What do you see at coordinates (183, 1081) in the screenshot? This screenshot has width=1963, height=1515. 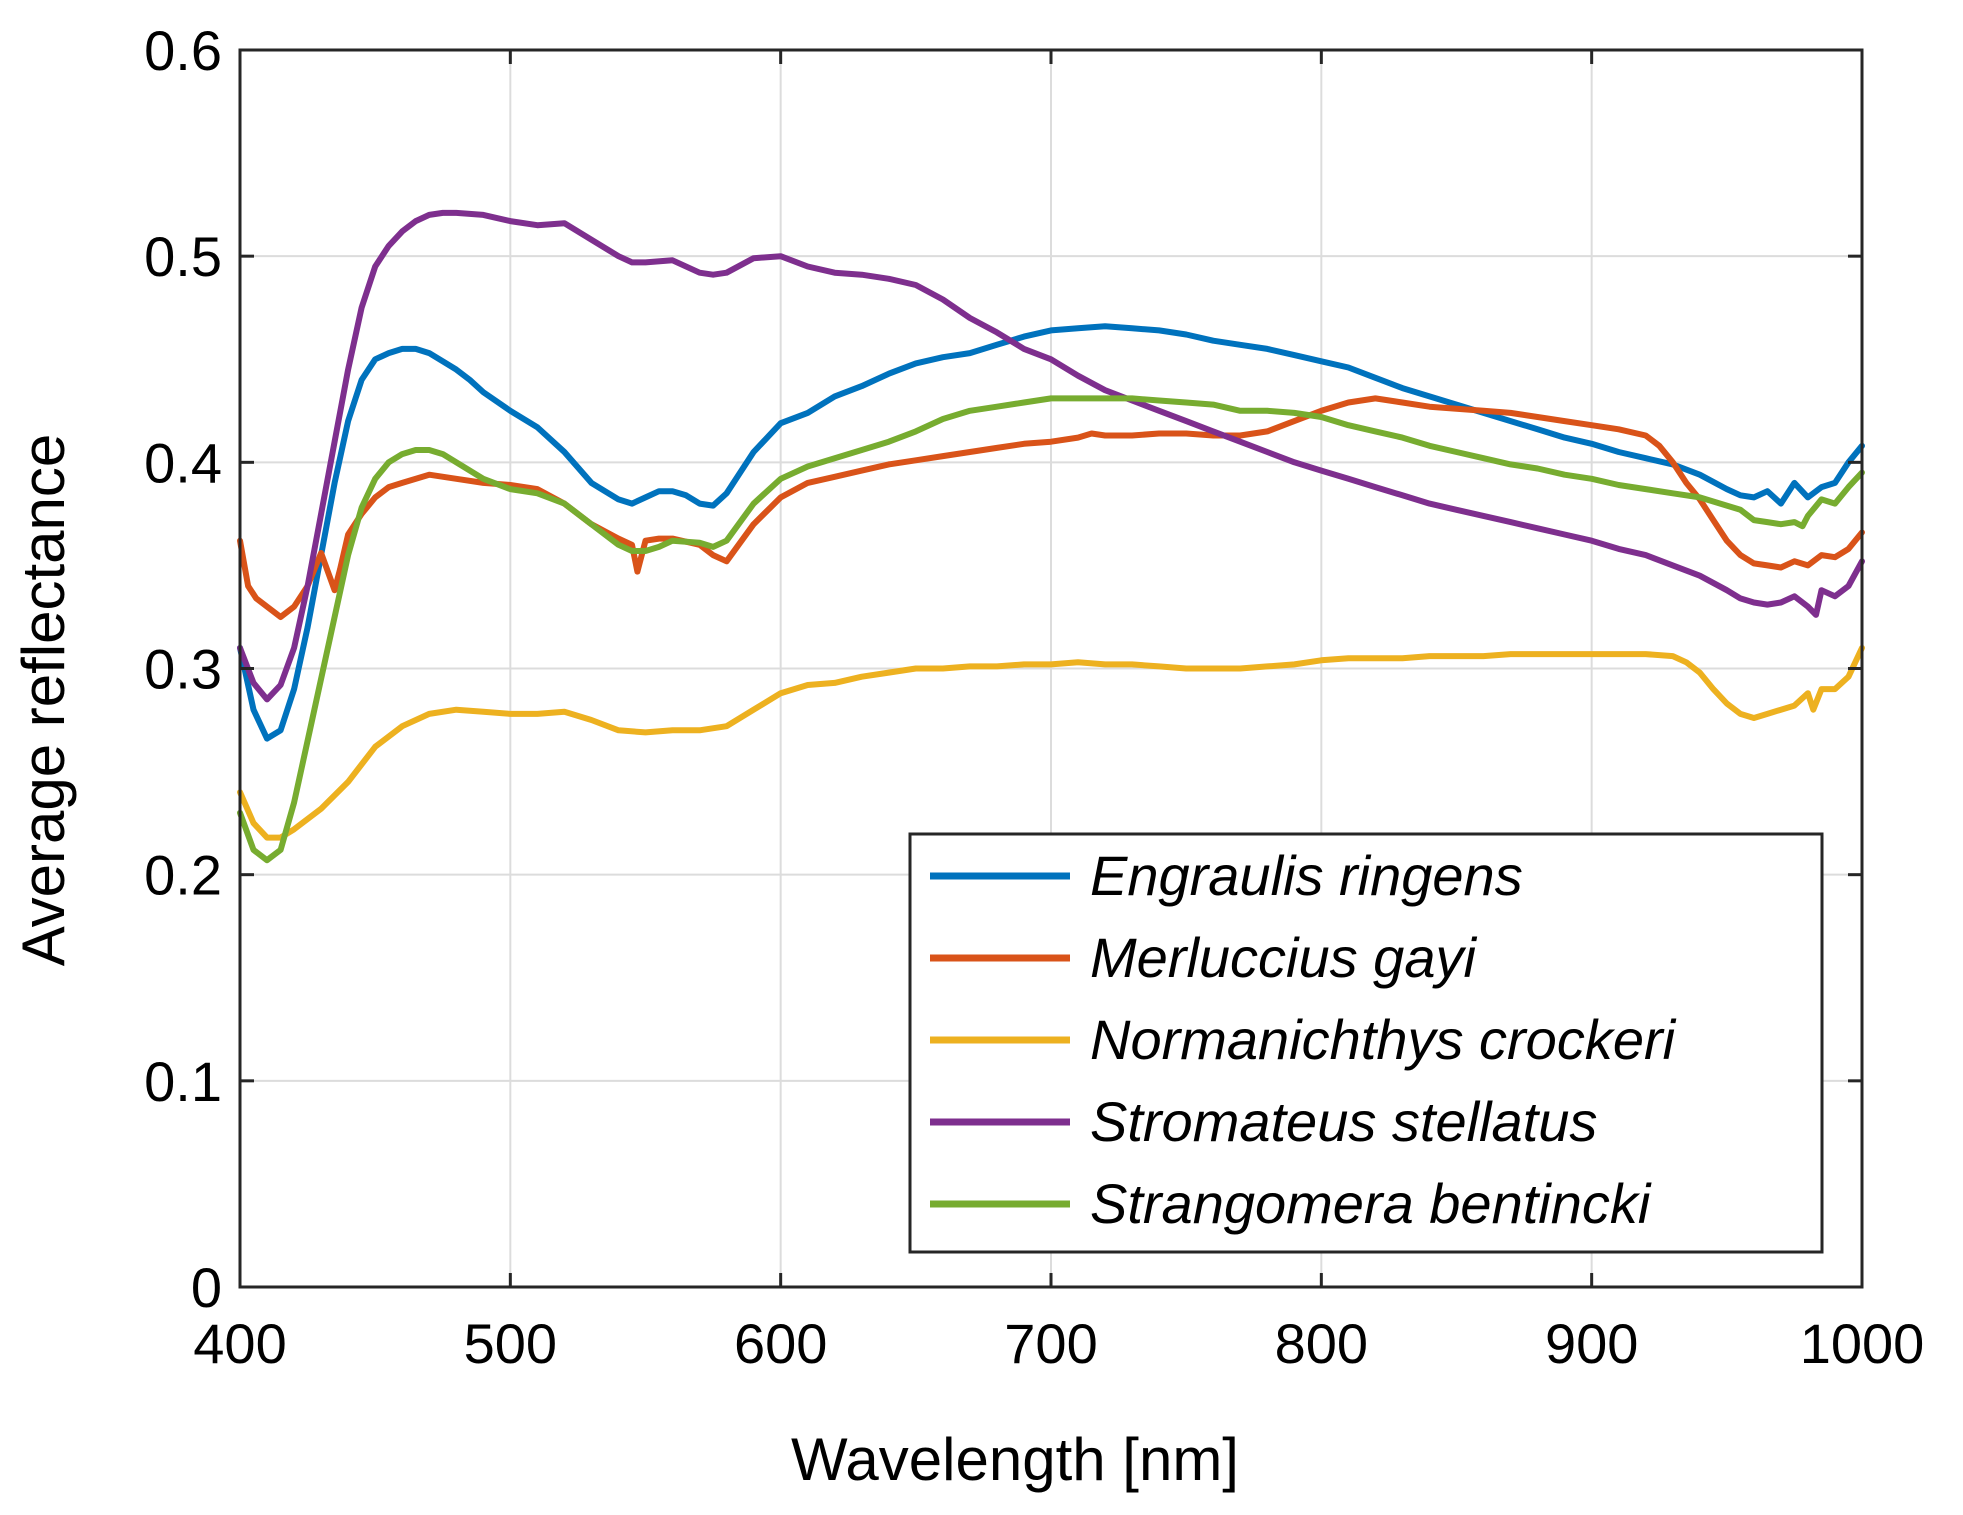 I see `y-tick-label: 0.1` at bounding box center [183, 1081].